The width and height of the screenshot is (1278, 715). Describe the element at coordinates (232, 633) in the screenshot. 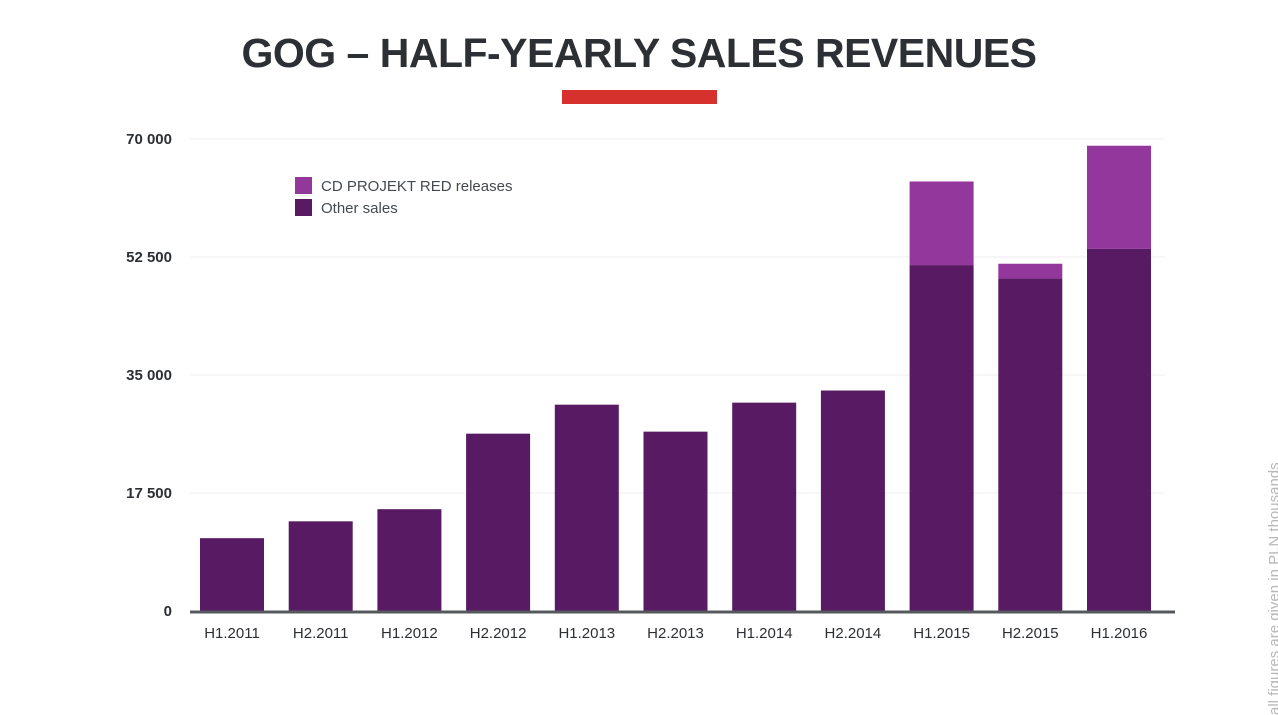

I see `x-tick-label: H1.2011` at that location.